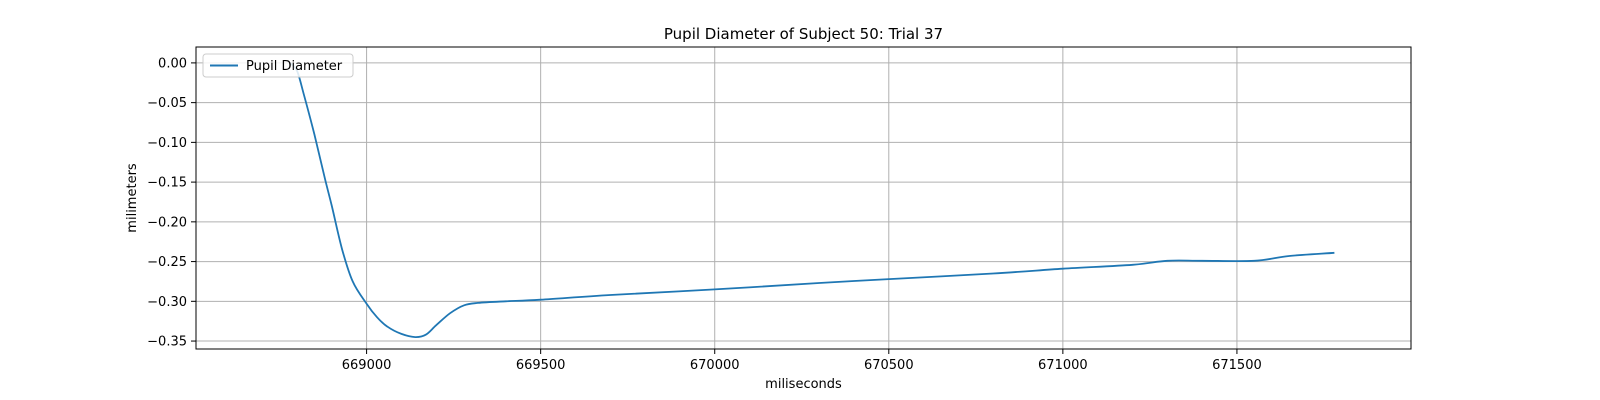 This screenshot has width=1600, height=400. Describe the element at coordinates (1063, 365) in the screenshot. I see `x-tick-label: 671000` at that location.